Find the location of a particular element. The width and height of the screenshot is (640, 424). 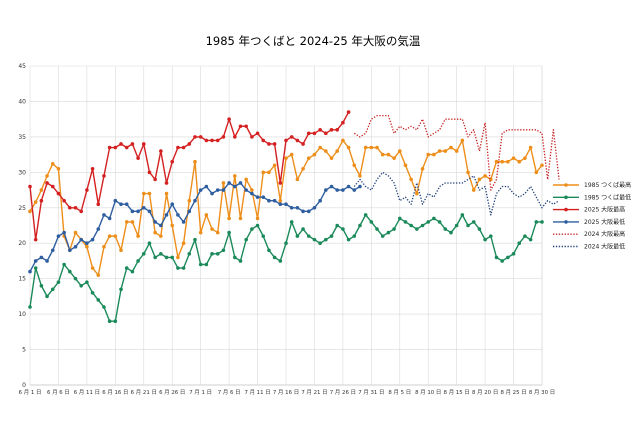

y-tick-label: 0 is located at coordinates (24, 385).